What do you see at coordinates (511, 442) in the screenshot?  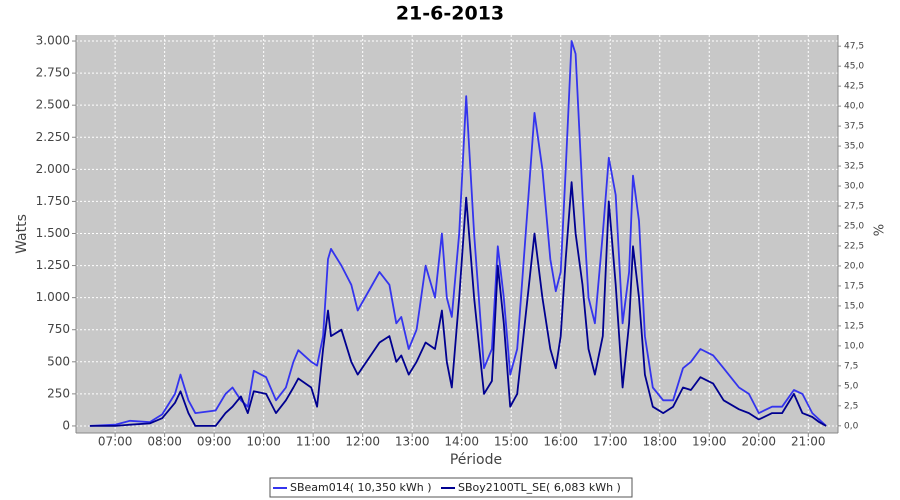 I see `x-tick-label: 15:00` at bounding box center [511, 442].